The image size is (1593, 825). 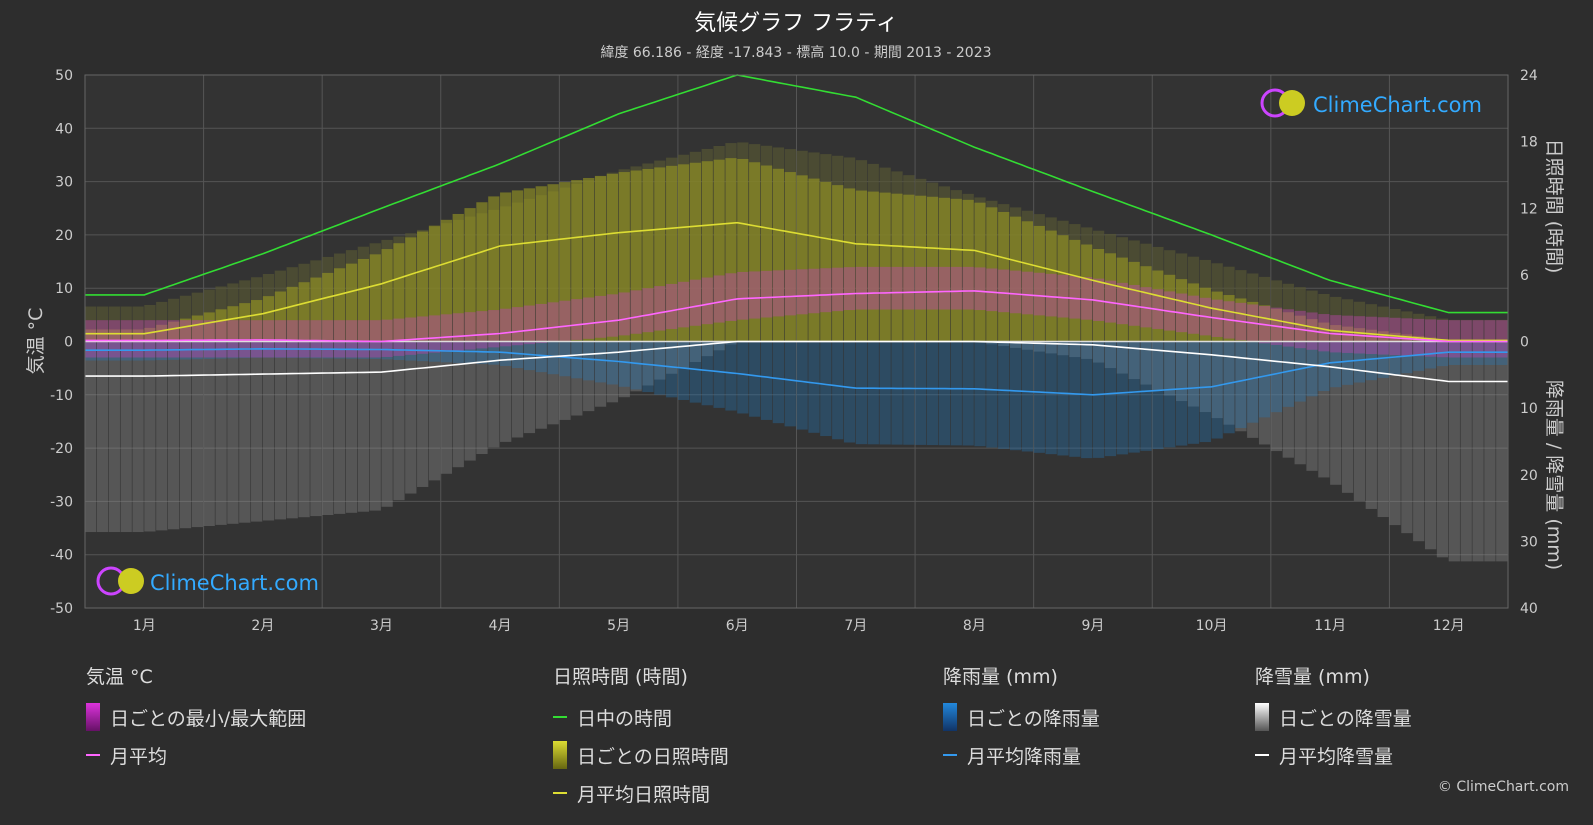 I want to click on logo-top: ClimeChart.com, so click(x=1371, y=103).